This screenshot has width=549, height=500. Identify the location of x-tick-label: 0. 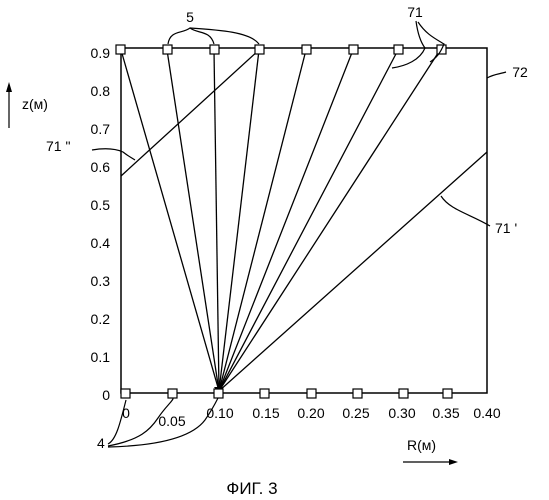
(126, 413).